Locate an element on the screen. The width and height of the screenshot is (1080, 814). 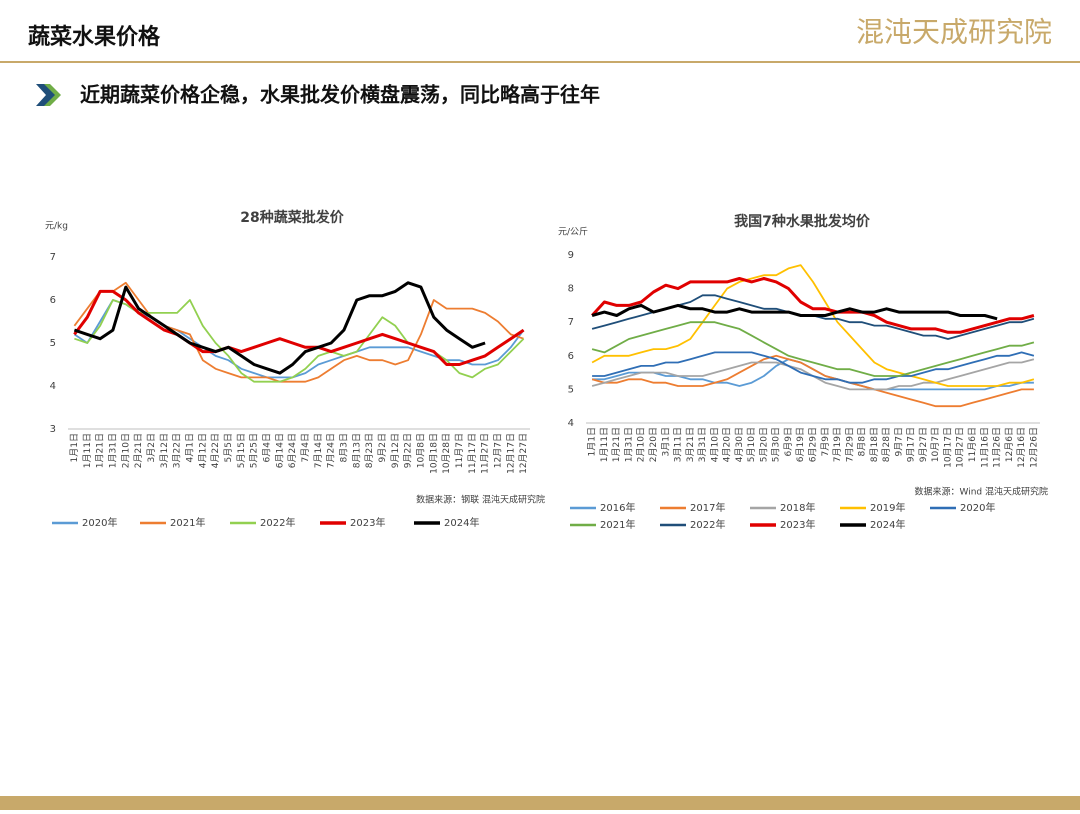
source-note: 数据来源：钢联 混沌天成研究院 is located at coordinates (480, 500).